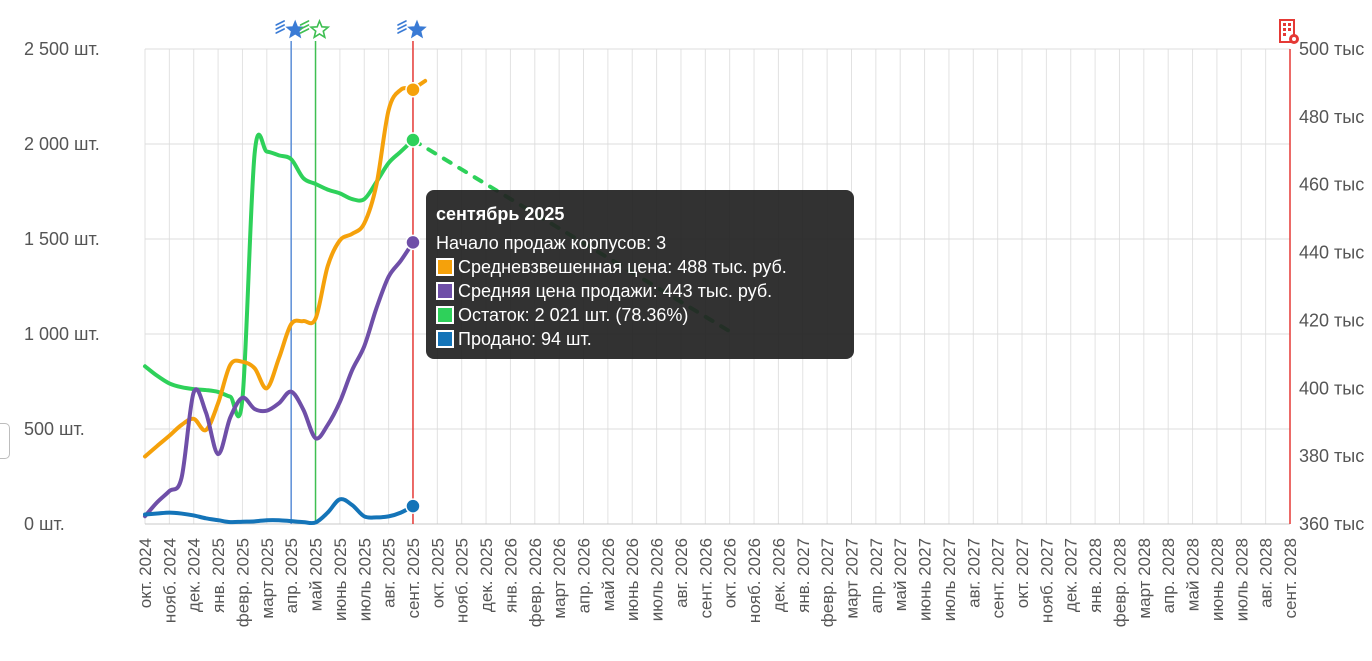 The height and width of the screenshot is (661, 1372). What do you see at coordinates (54, 429) in the screenshot?
I see `y-left-tick-label: 500 шт.` at bounding box center [54, 429].